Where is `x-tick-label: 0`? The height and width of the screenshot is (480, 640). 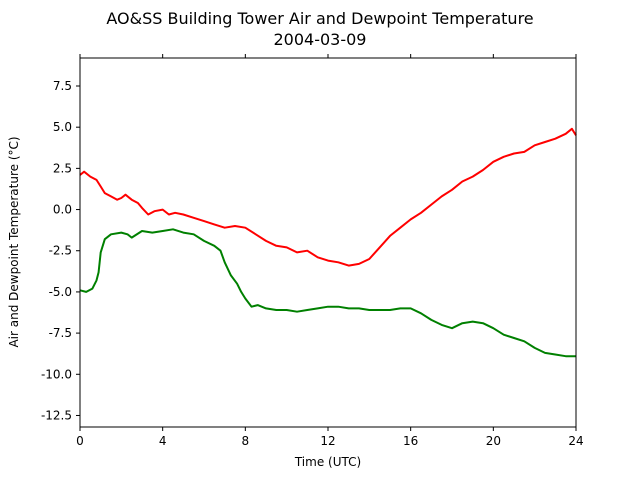 x-tick-label: 0 is located at coordinates (80, 441).